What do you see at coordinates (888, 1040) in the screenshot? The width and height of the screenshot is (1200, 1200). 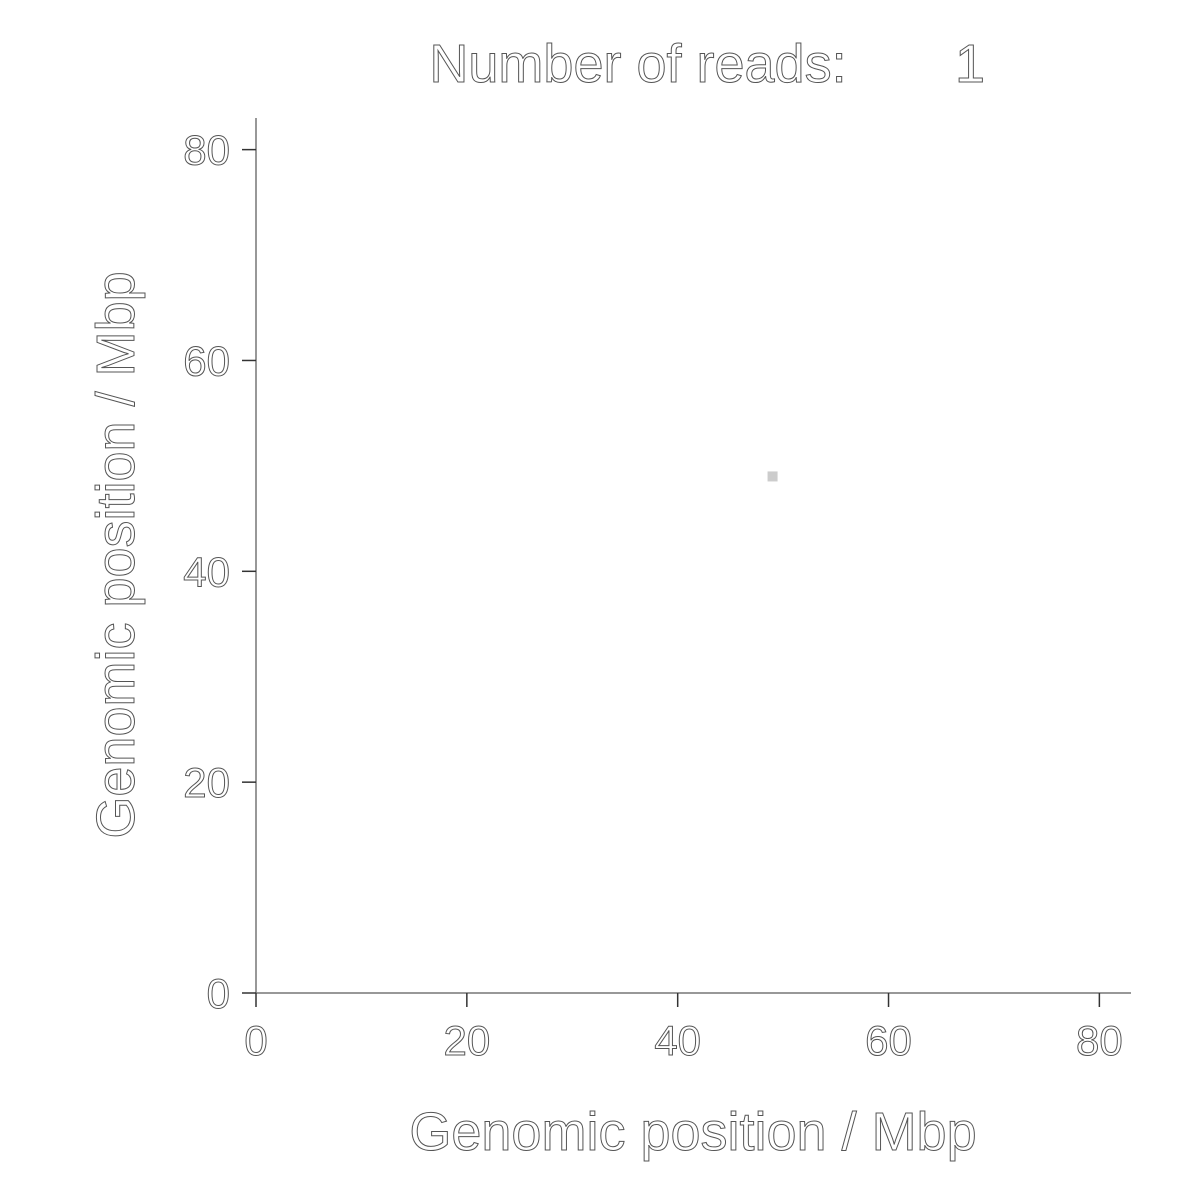 I see `x-tick-label: 60` at bounding box center [888, 1040].